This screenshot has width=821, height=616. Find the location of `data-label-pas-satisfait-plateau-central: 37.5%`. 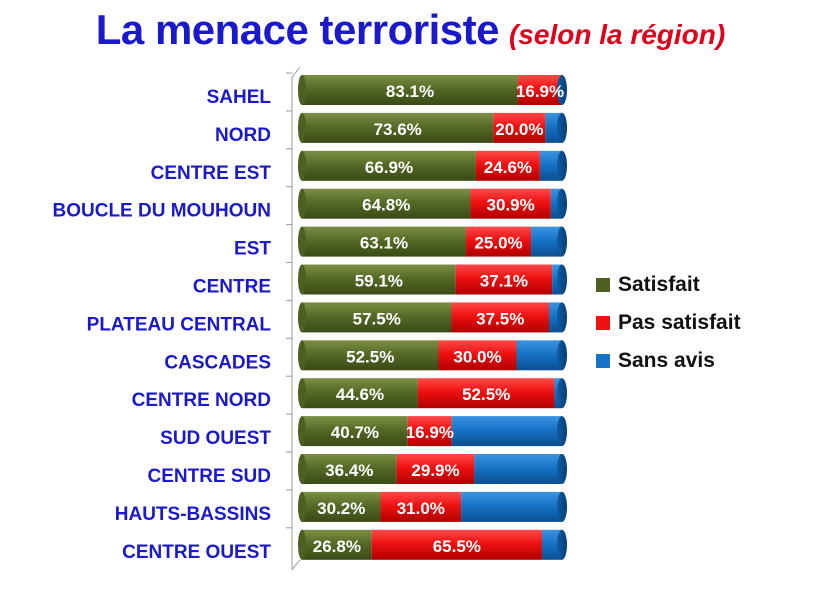

data-label-pas-satisfait-plateau-central: 37.5% is located at coordinates (500, 318).